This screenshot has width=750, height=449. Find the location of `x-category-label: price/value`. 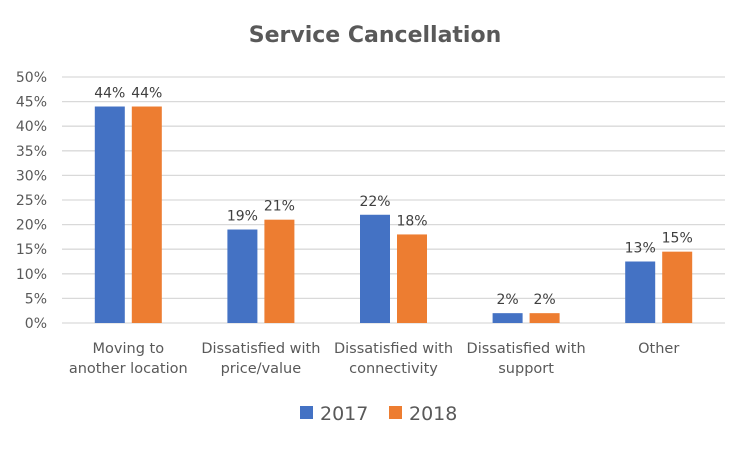

x-category-label: price/value is located at coordinates (261, 369).